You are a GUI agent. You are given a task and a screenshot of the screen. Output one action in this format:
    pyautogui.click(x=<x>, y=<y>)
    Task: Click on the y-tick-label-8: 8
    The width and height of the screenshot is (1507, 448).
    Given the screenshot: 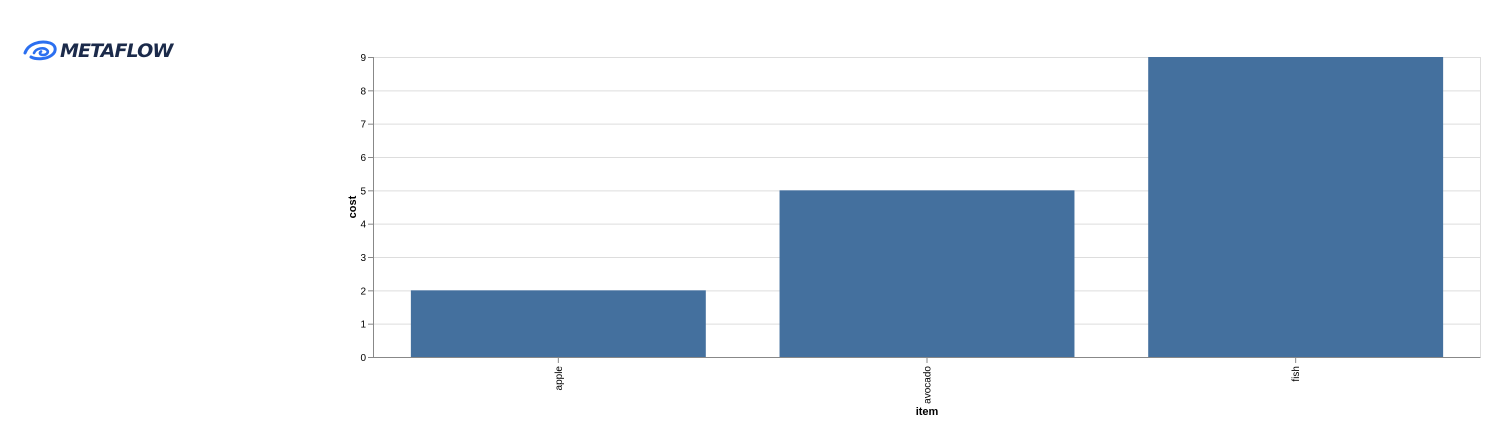 What is the action you would take?
    pyautogui.click(x=363, y=91)
    